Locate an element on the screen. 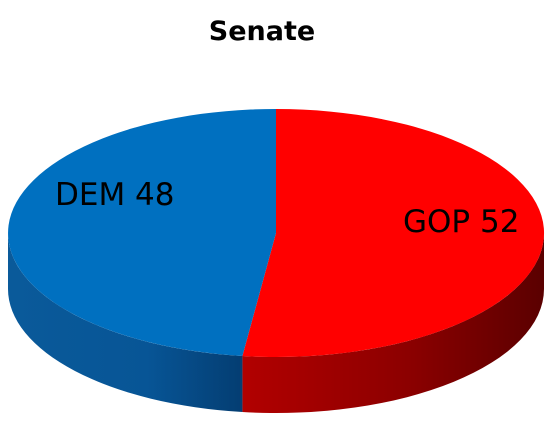  slice-label-dem: DEM 48 is located at coordinates (115, 195).